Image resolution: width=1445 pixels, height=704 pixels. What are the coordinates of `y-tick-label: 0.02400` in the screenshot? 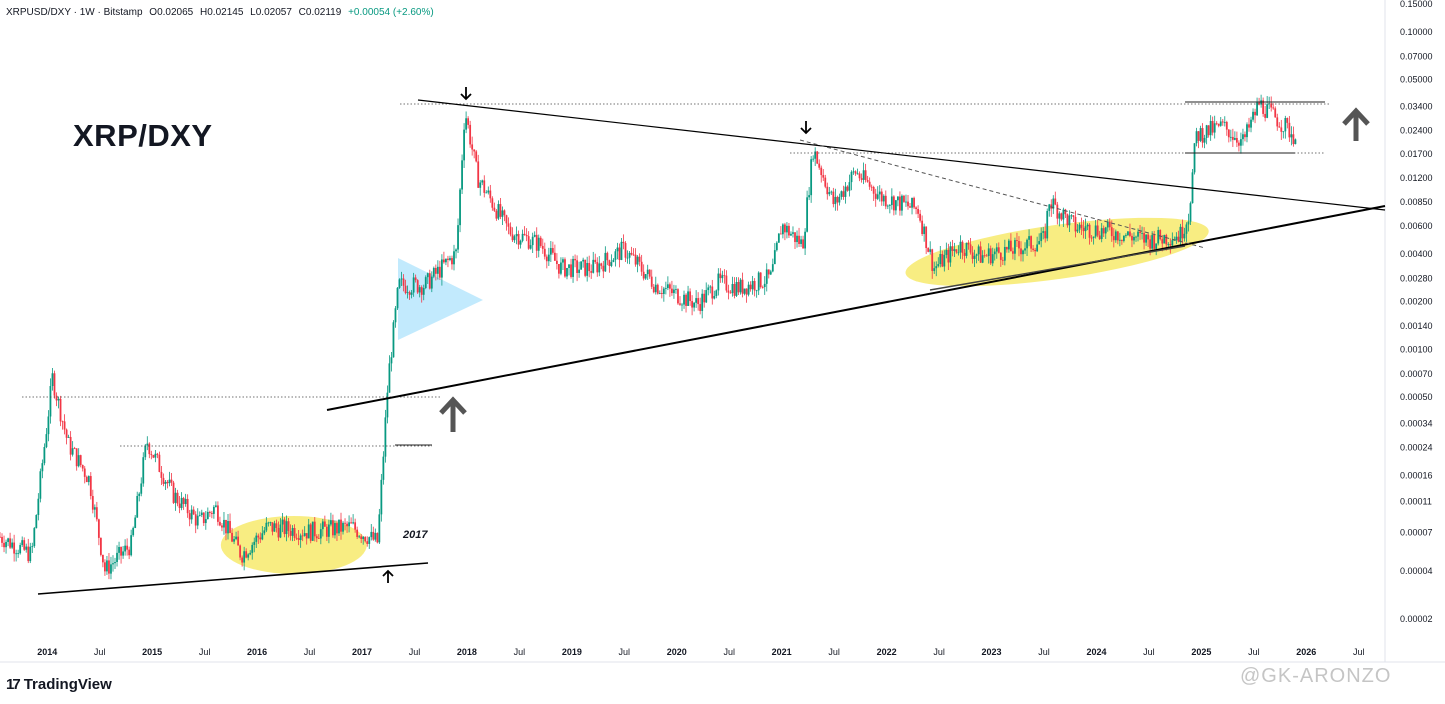 It's located at (1416, 130).